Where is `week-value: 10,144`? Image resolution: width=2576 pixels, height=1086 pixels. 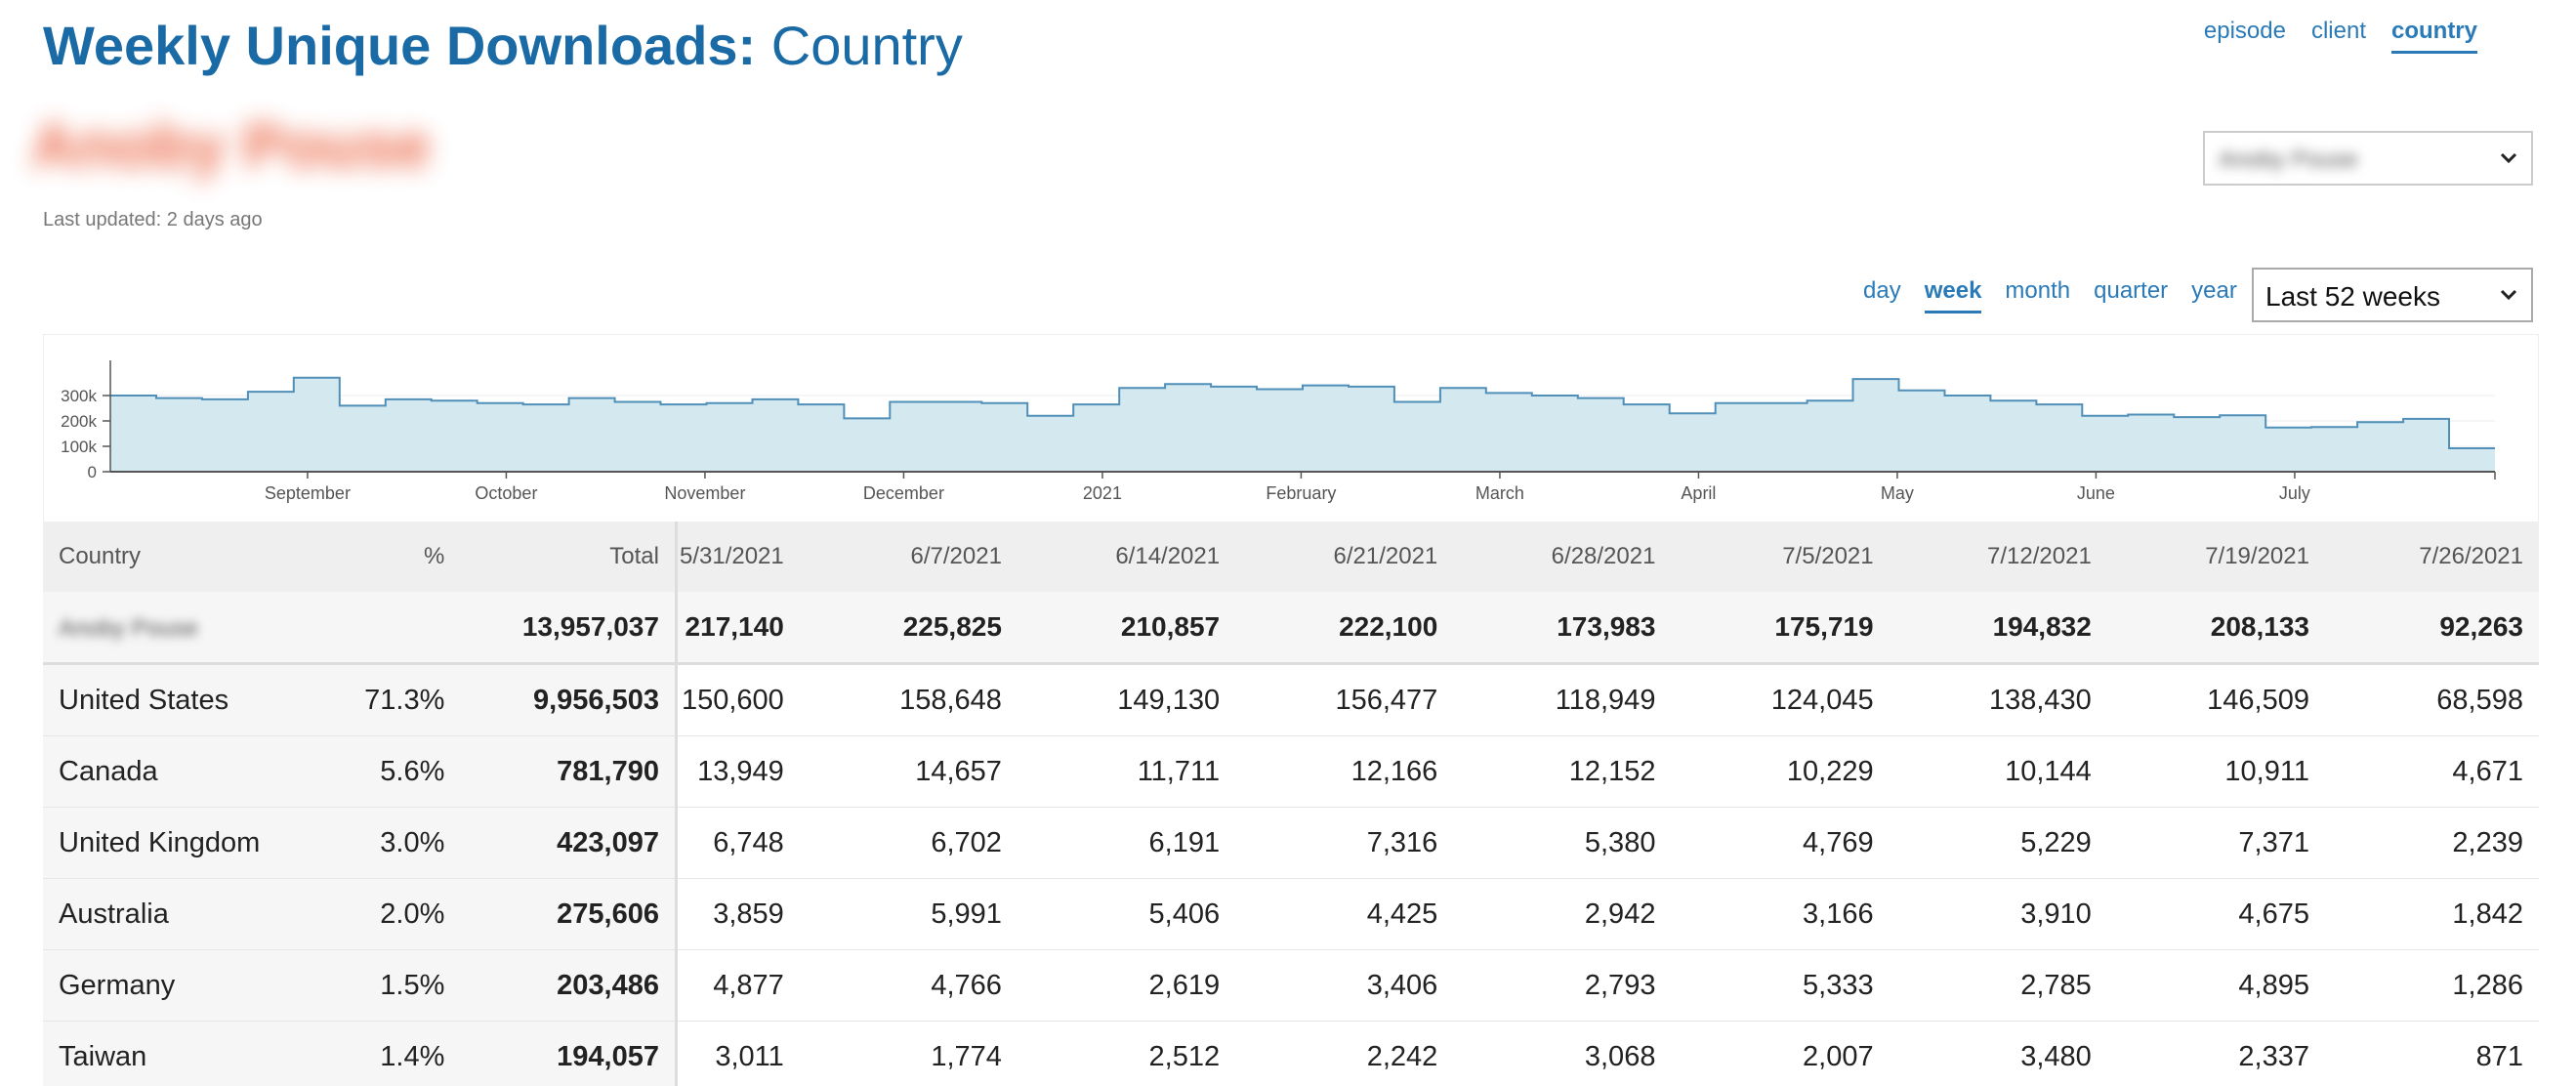 week-value: 10,144 is located at coordinates (1998, 771).